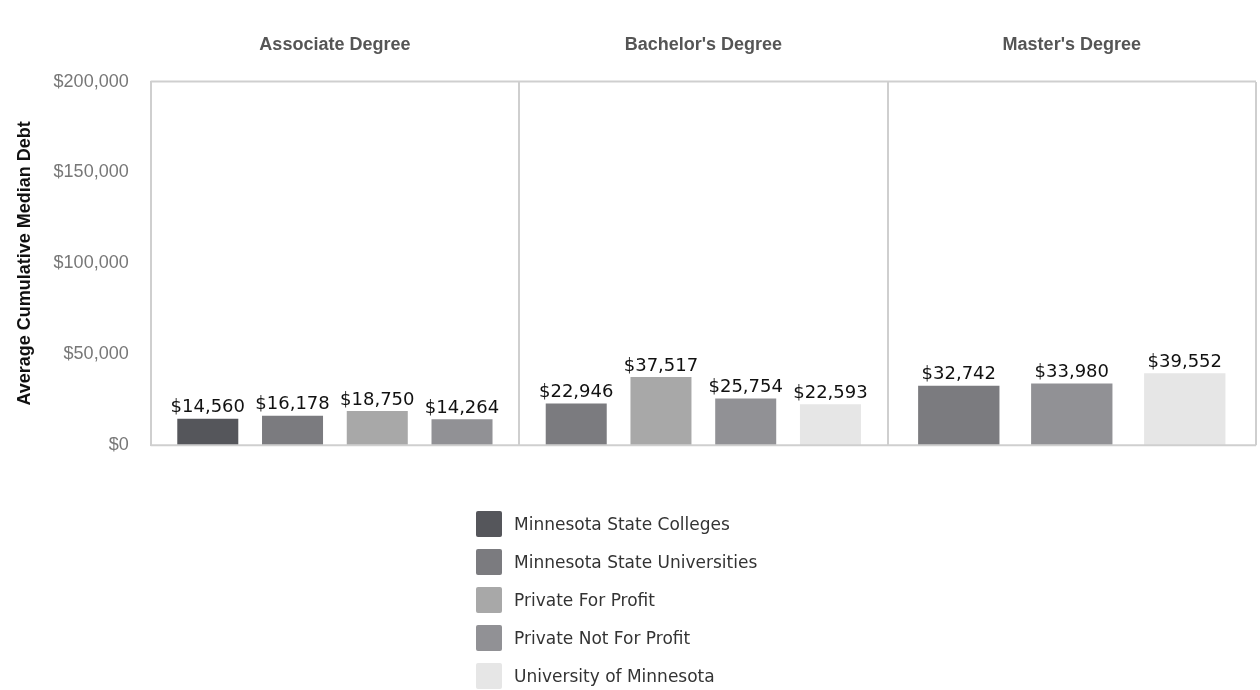 Image resolution: width=1260 pixels, height=690 pixels. I want to click on legend-label: Minnesota State Colleges, so click(622, 524).